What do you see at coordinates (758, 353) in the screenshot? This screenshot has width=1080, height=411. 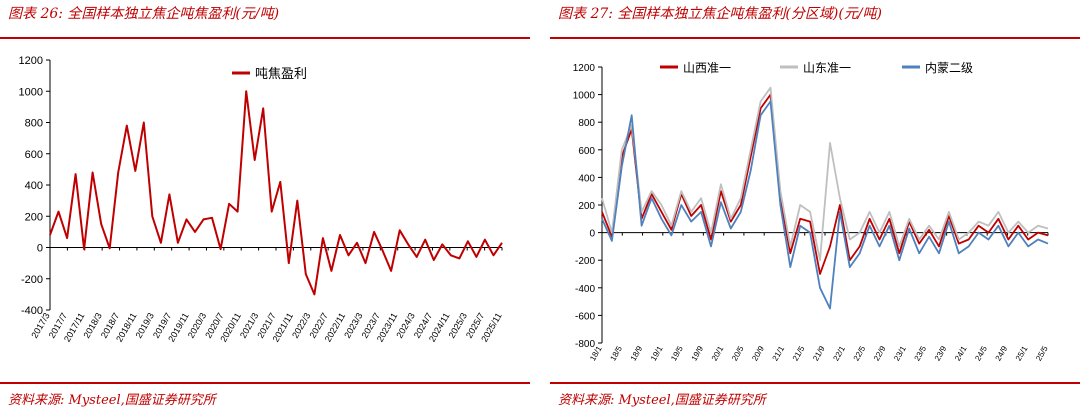 I see `x-tick-label: 20/9` at bounding box center [758, 353].